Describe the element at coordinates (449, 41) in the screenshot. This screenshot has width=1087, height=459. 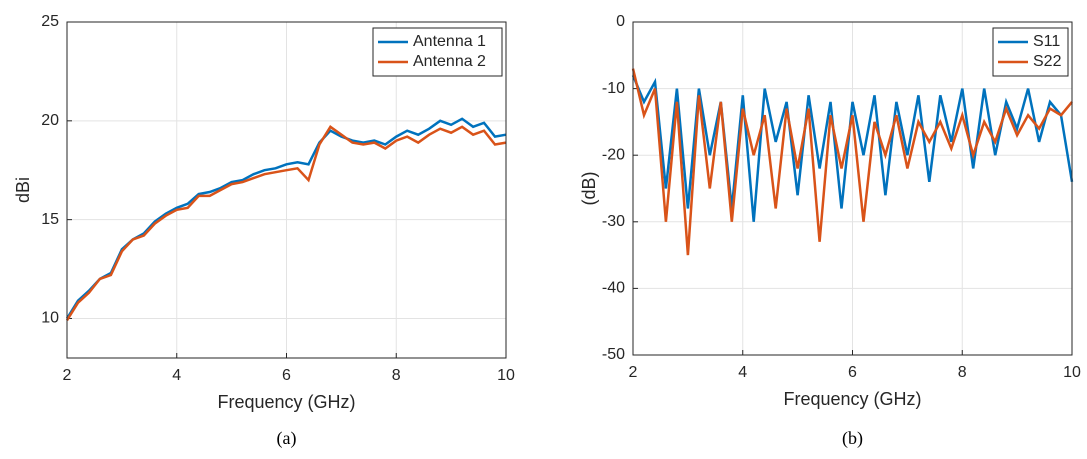
I see `legend-label: Antenna 1` at that location.